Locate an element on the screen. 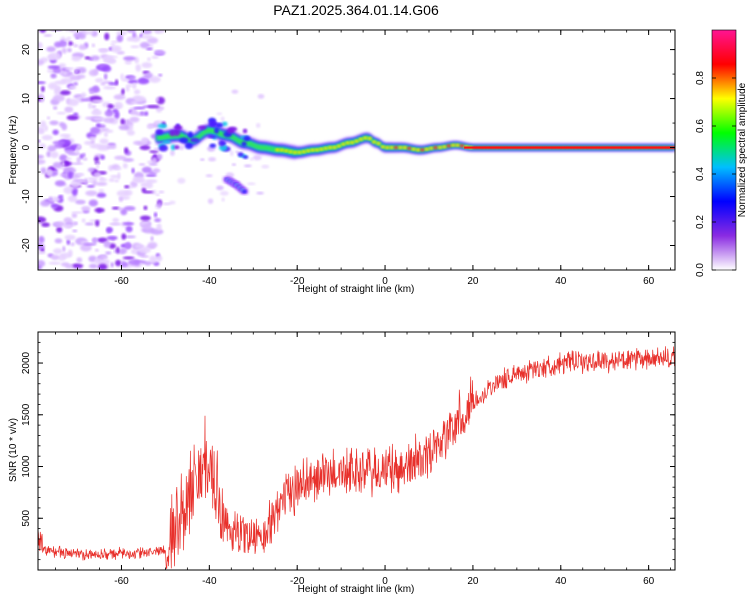 This screenshot has width=750, height=600. spectrogram-y-tick-label: 20 is located at coordinates (26, 50).